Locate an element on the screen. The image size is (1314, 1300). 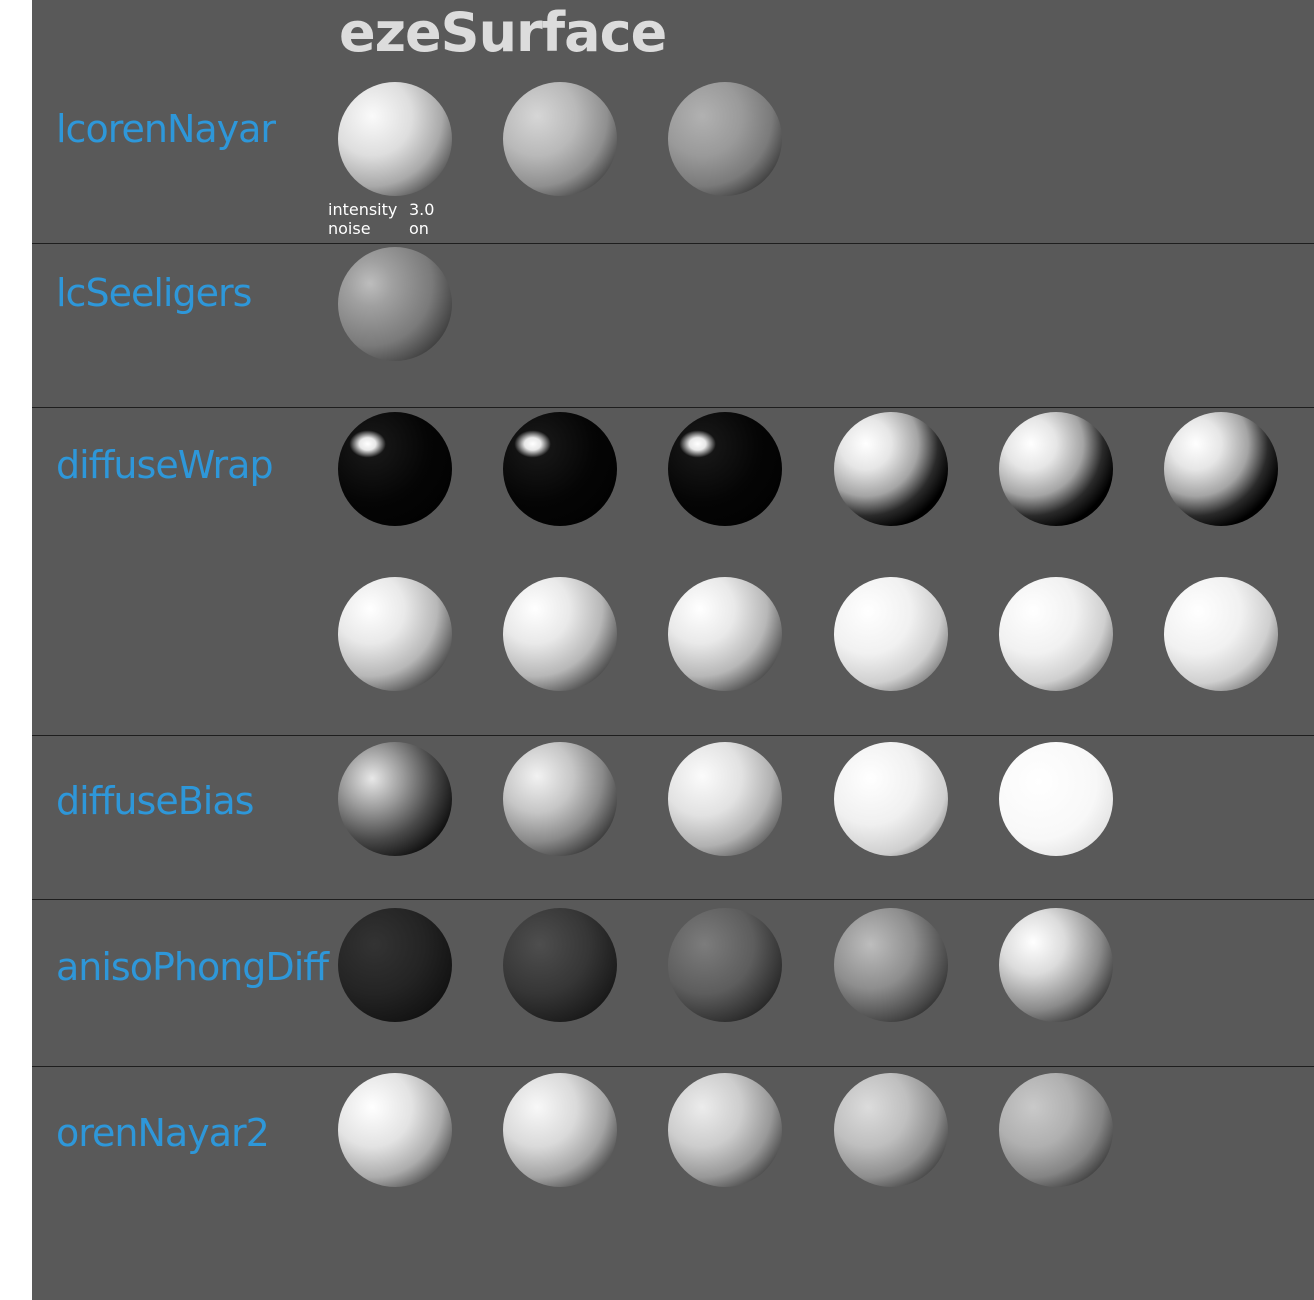
param-noise-label: noise is located at coordinates (349, 228).